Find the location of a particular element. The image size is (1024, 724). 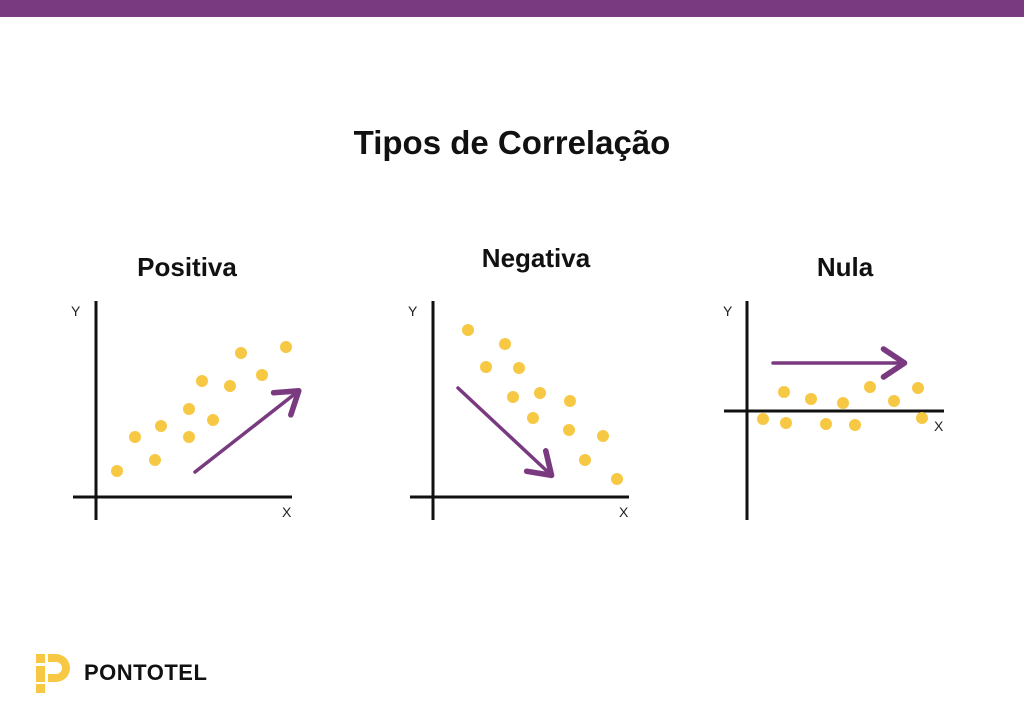

panel-positiva is located at coordinates (187, 410).